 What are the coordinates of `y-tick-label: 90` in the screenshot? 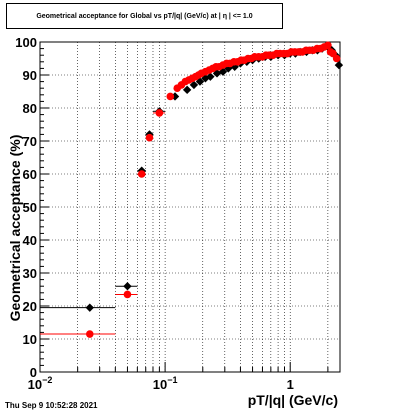 It's located at (30, 75).